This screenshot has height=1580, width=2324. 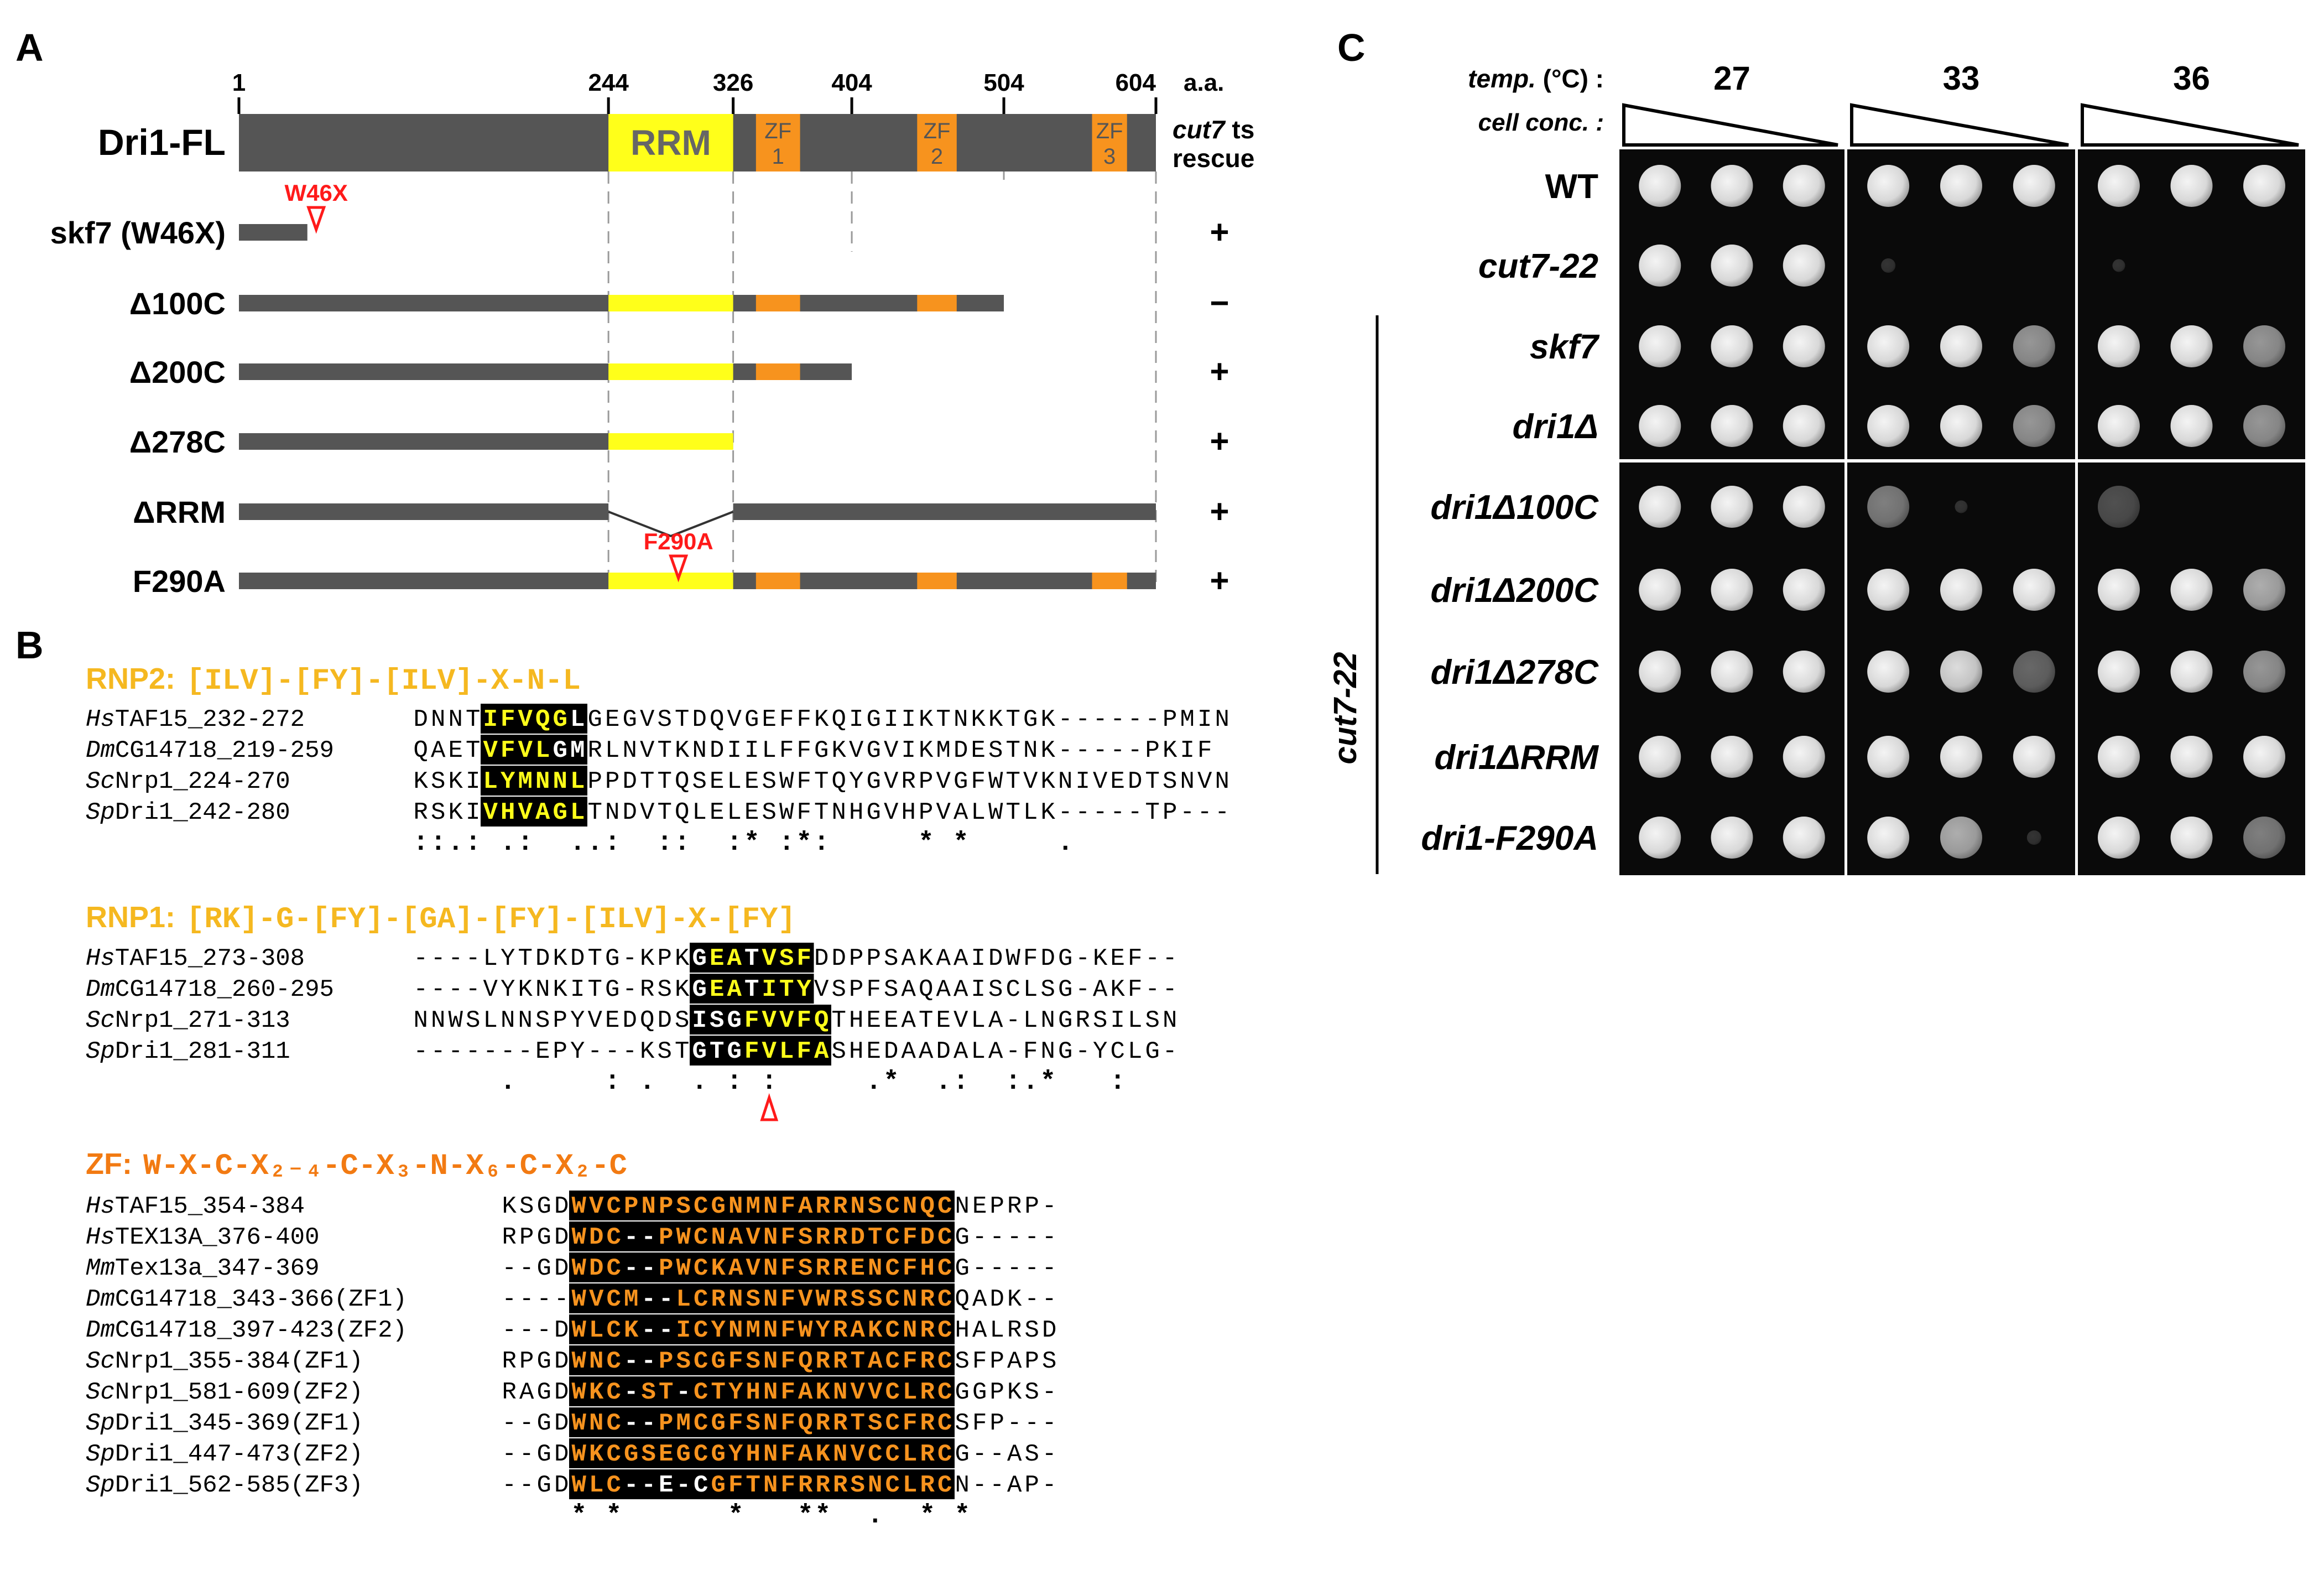 I want to click on panel-label-b: B, so click(x=30, y=645).